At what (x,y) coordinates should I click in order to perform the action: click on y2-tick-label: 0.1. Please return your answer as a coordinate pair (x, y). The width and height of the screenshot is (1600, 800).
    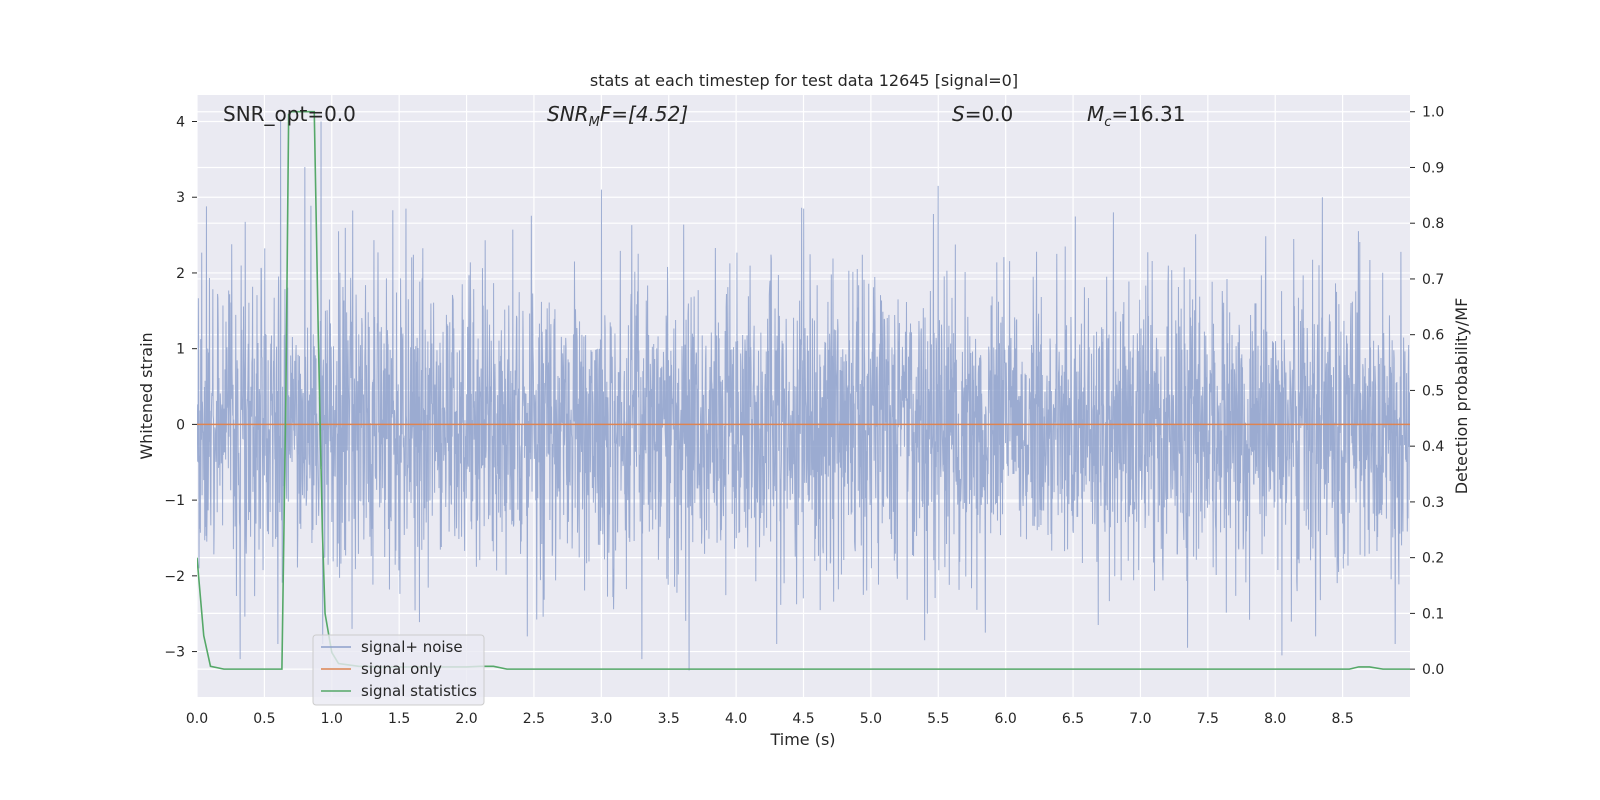
    Looking at the image, I should click on (1433, 614).